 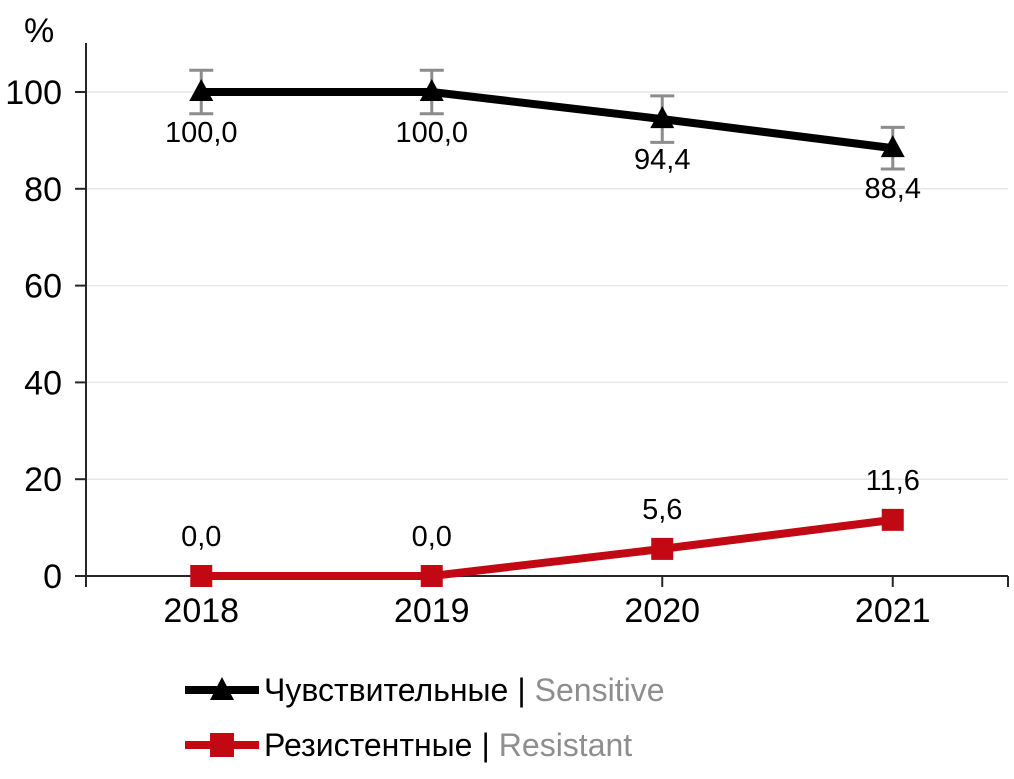 What do you see at coordinates (201, 611) in the screenshot?
I see `x-tick-label: 2018` at bounding box center [201, 611].